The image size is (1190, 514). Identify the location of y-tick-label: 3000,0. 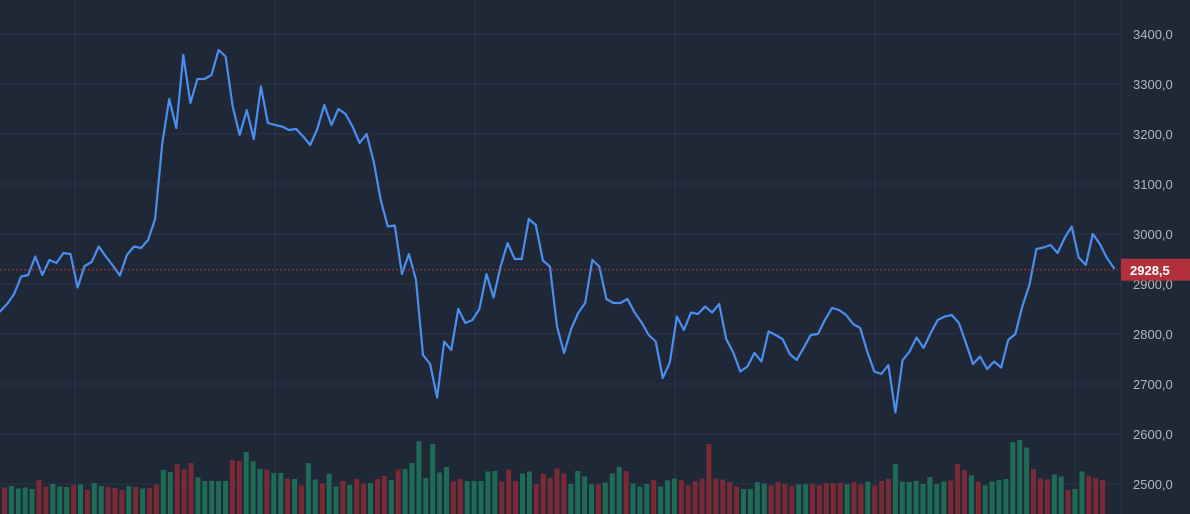
(1153, 234).